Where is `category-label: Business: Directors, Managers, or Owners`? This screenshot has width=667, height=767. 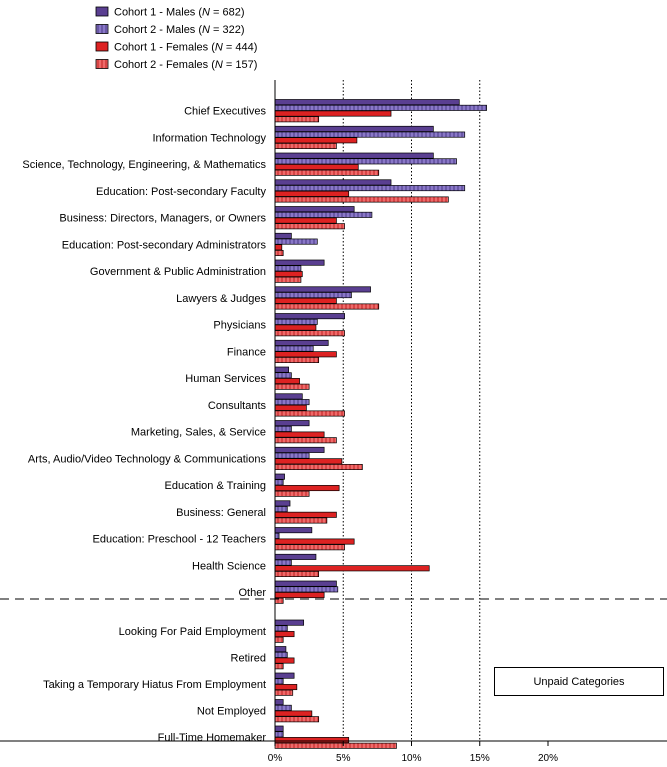 category-label: Business: Directors, Managers, or Owners is located at coordinates (162, 219).